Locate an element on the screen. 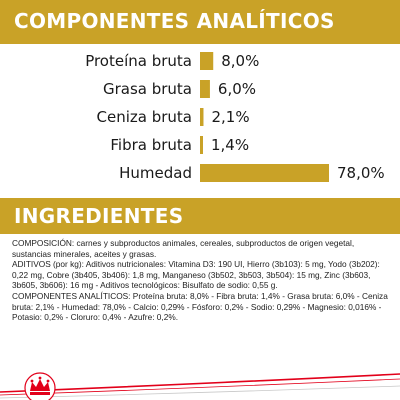 This screenshot has width=400, height=400. value-label: 6,0% is located at coordinates (237, 89).